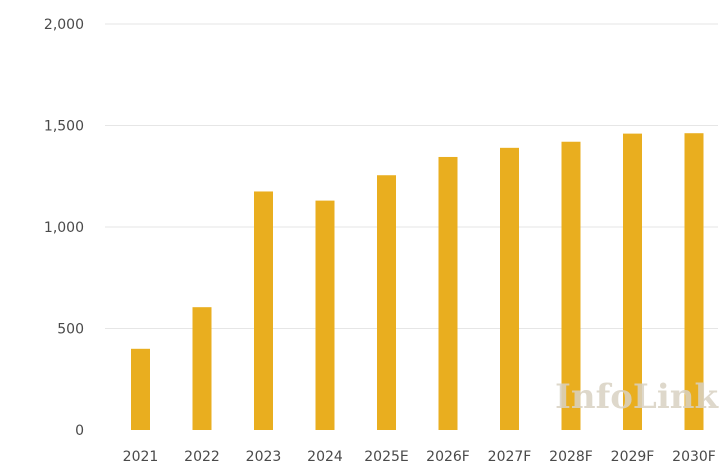 This screenshot has width=725, height=472. I want to click on y-tick-label: 1,000, so click(64, 228).